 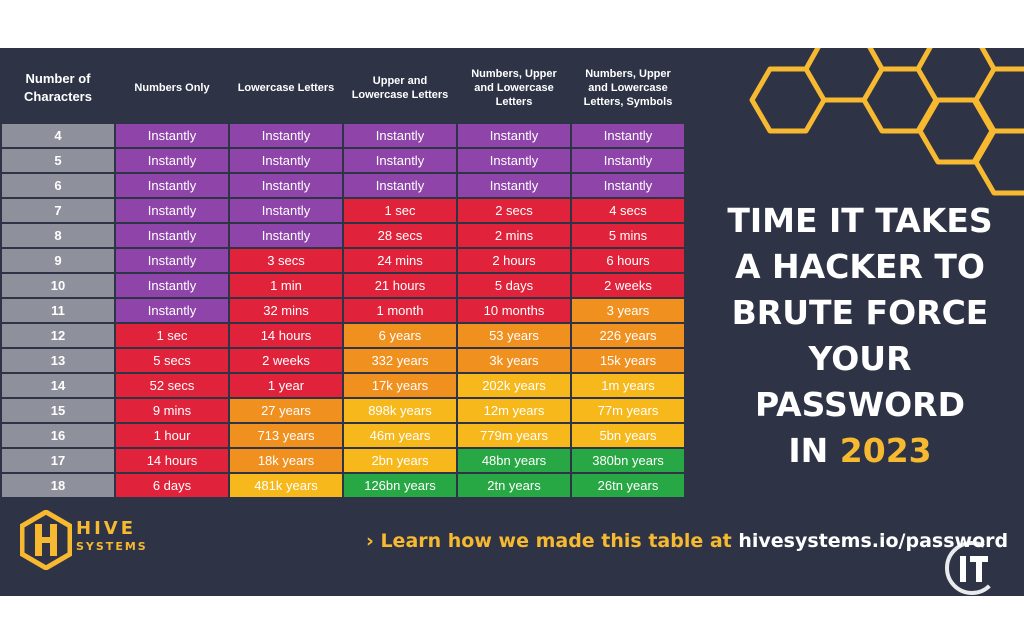 I want to click on table-row: 9 Instantly 3 secs 24 mins 2 hours 6 hours, so click(x=345, y=260).